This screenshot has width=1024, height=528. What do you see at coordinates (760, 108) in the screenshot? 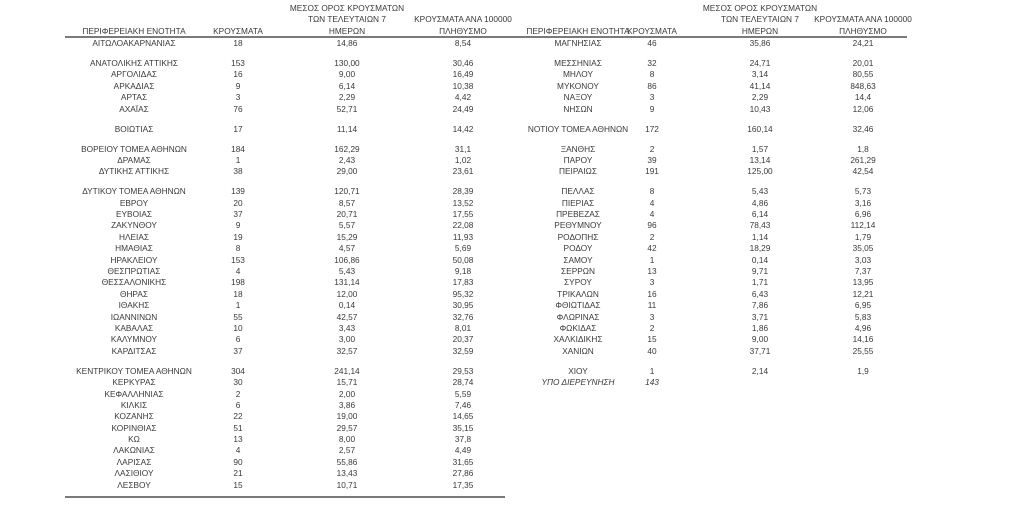
I see `cell-avg-7-days: 10,43` at bounding box center [760, 108].